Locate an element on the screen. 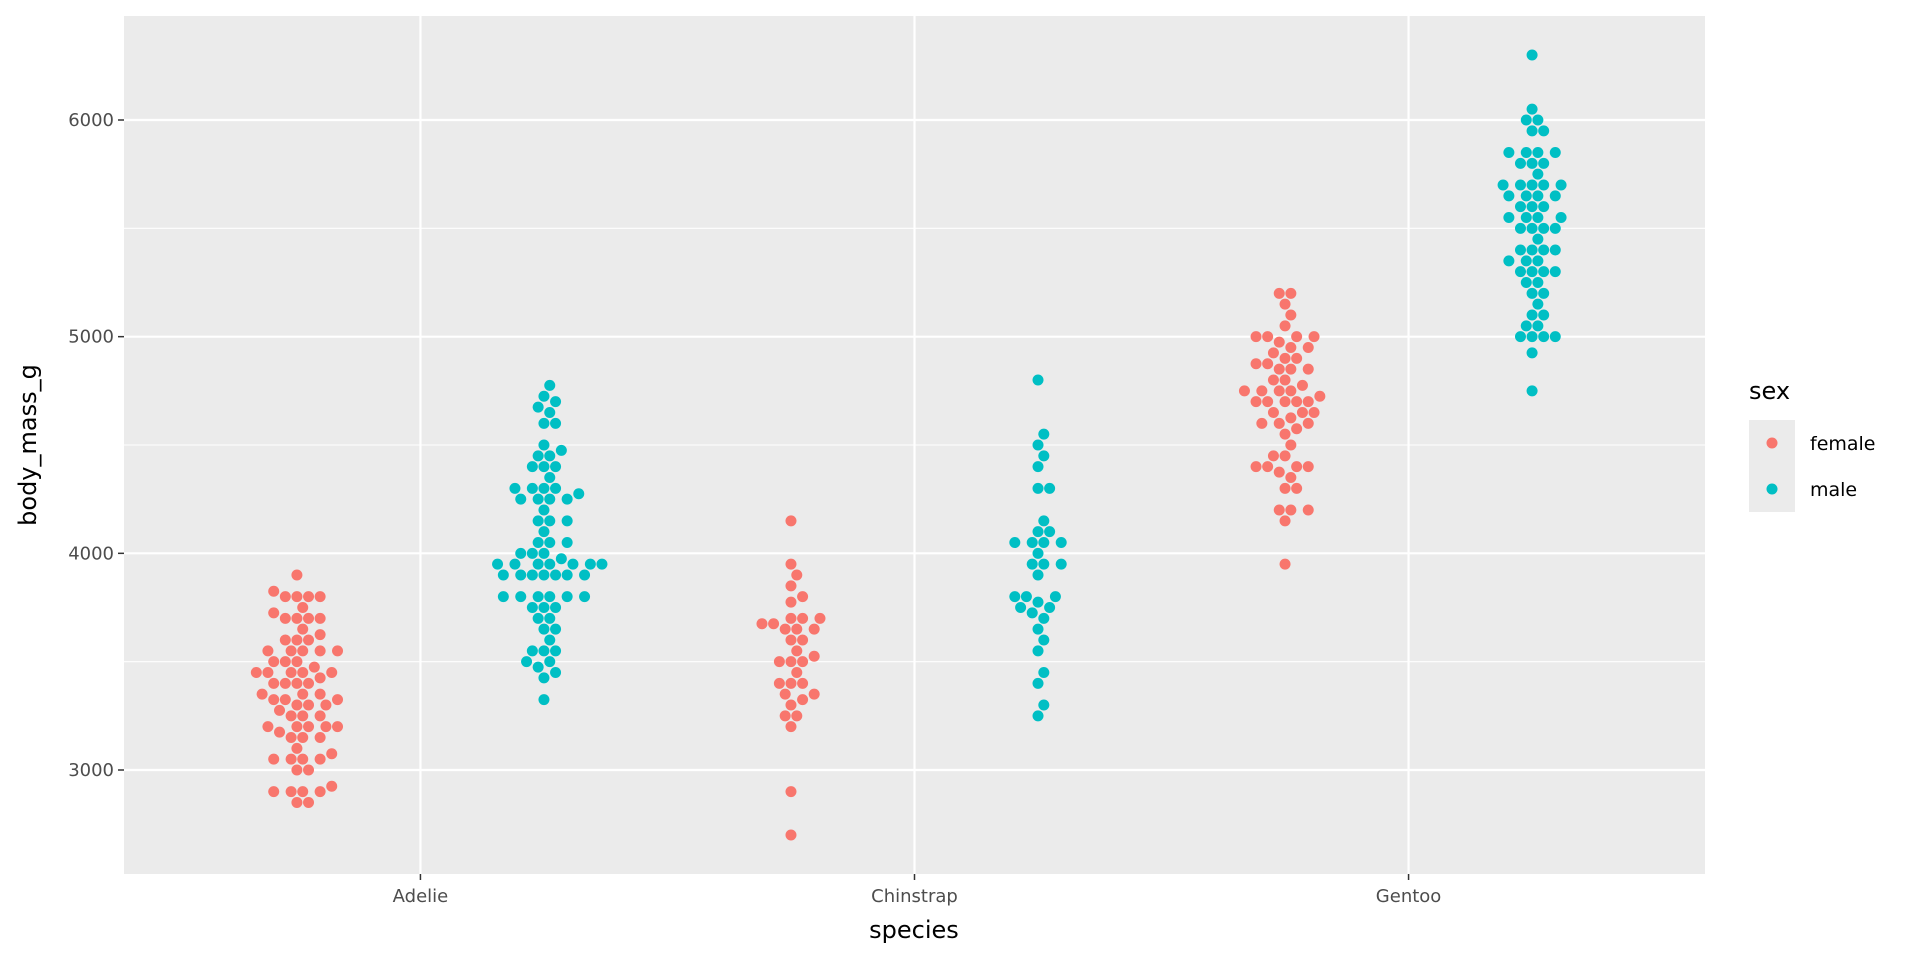  legend-label-male: male is located at coordinates (1833, 490).